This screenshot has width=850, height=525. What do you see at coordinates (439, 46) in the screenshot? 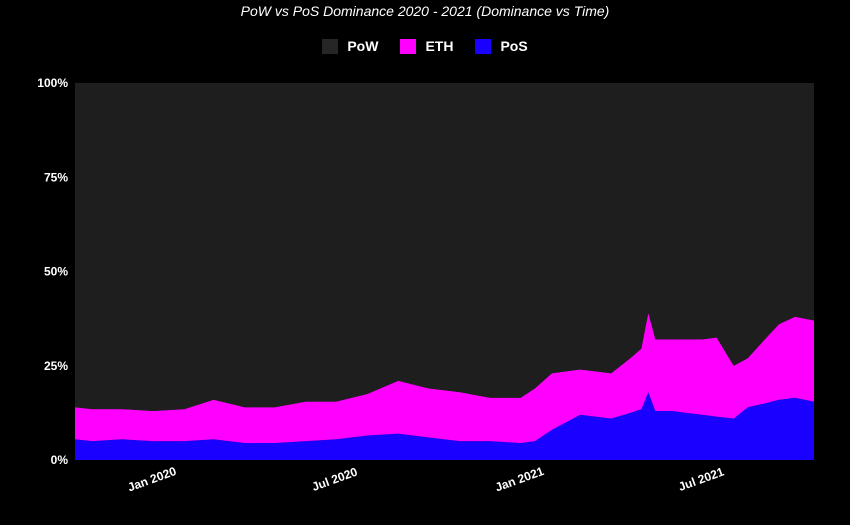
I see `legend-label-eth: ETH` at bounding box center [439, 46].